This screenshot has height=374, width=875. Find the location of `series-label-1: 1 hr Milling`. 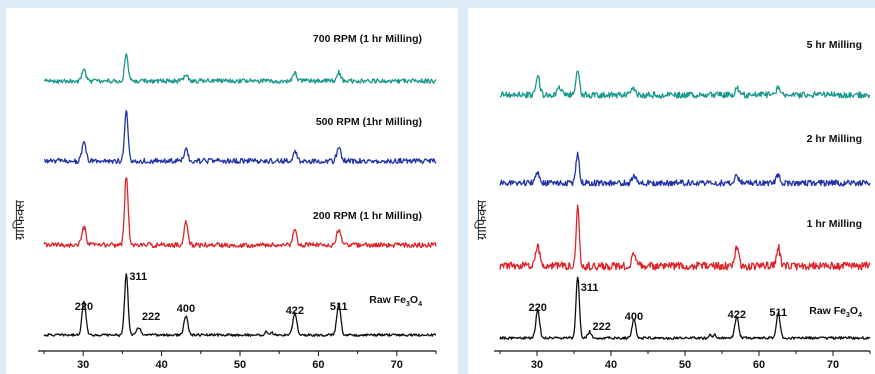

series-label-1: 1 hr Milling is located at coordinates (834, 224).